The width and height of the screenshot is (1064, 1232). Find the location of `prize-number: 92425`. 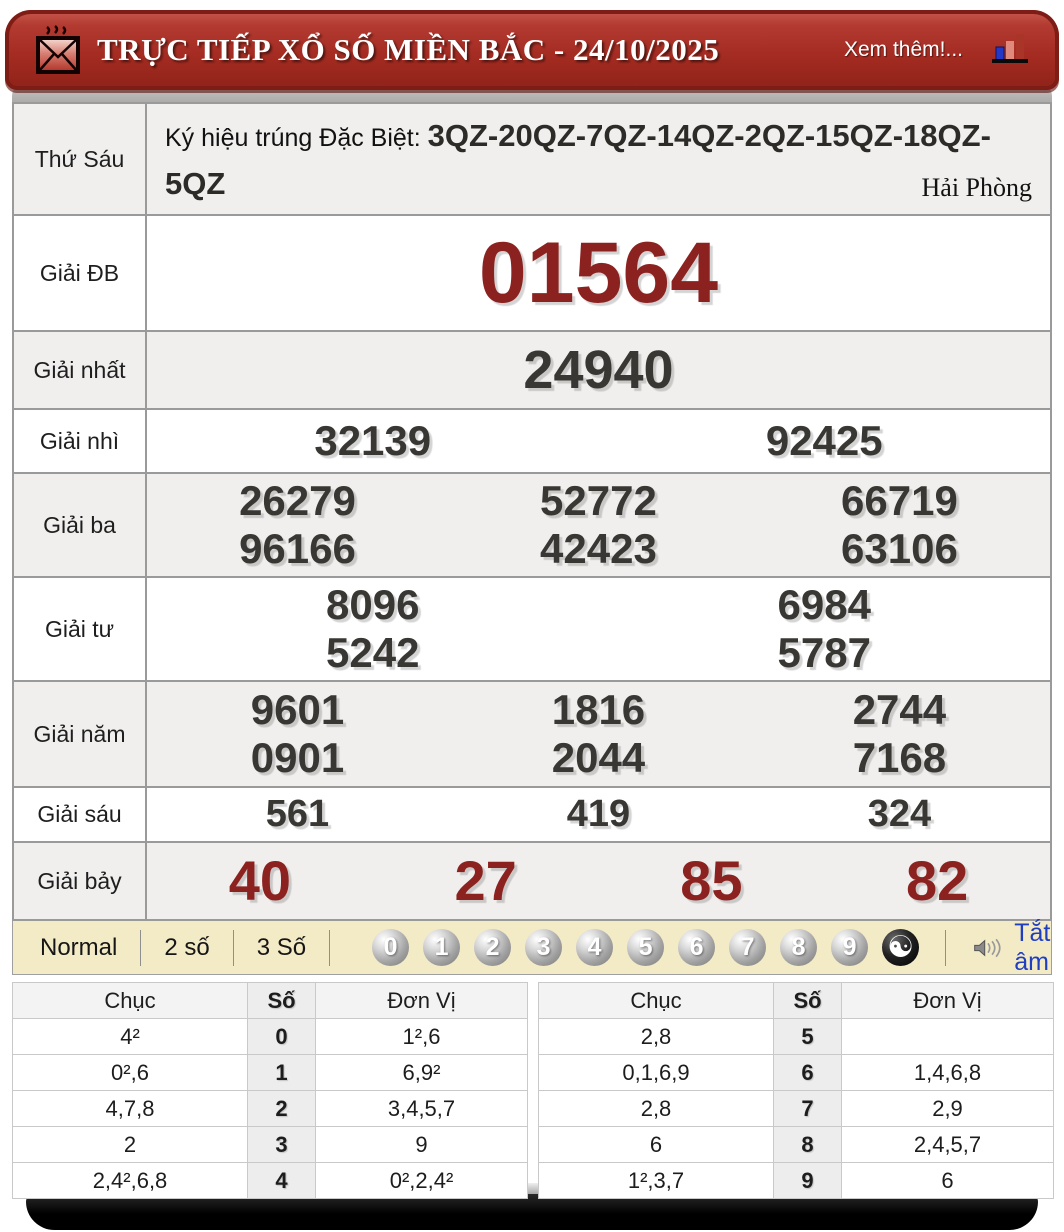

prize-number: 92425 is located at coordinates (824, 440).